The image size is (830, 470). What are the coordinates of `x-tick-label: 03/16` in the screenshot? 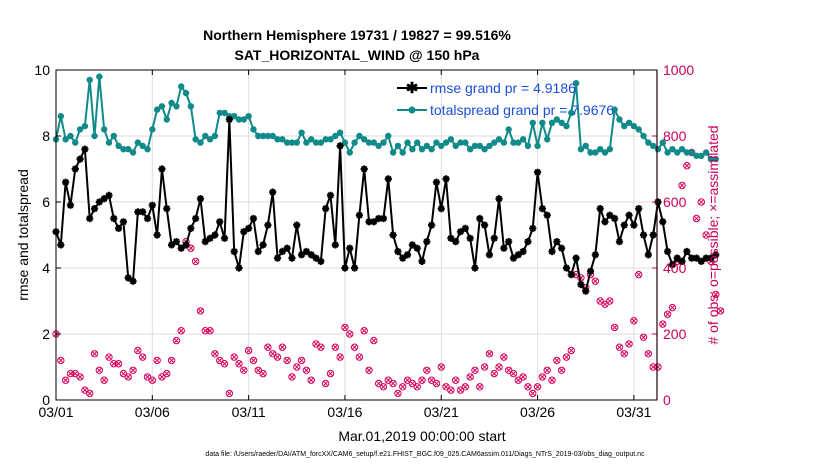 It's located at (344, 412).